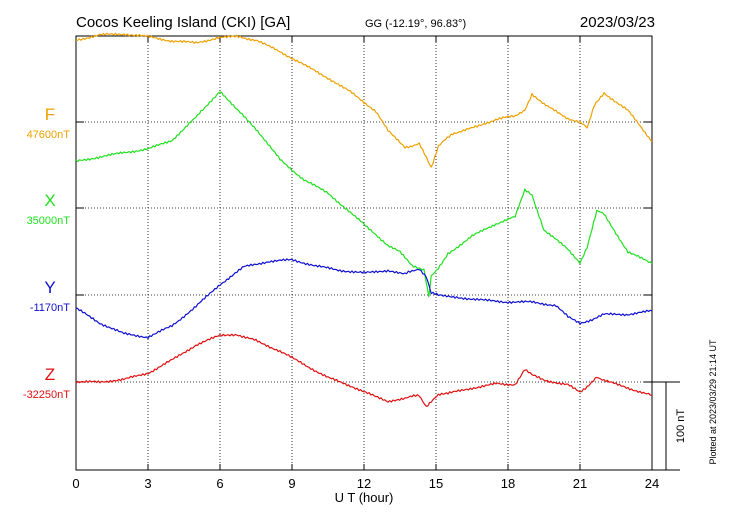 The height and width of the screenshot is (520, 730). Describe the element at coordinates (364, 497) in the screenshot. I see `x-axis-label: U T (hour)` at that location.